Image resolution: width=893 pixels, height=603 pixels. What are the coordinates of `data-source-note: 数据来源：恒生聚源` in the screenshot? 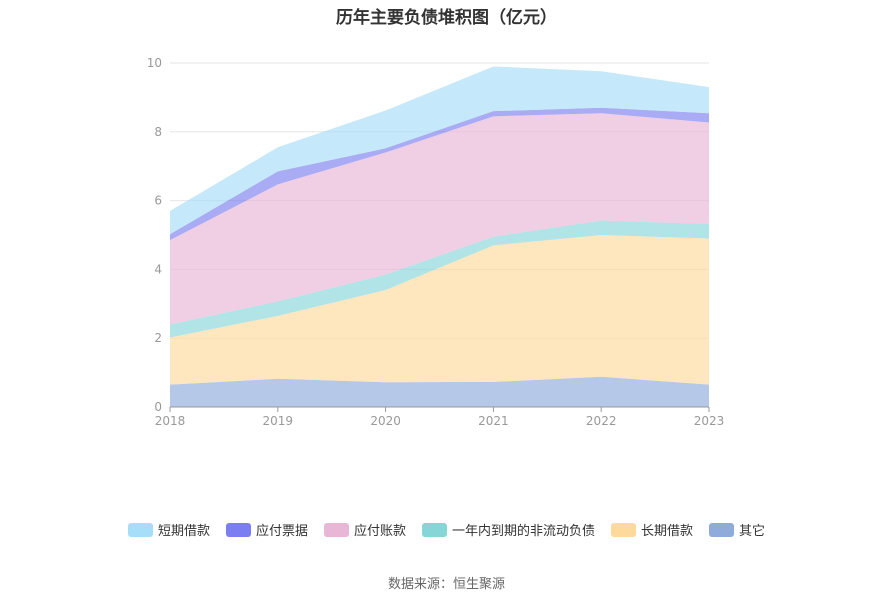 It's located at (446, 584).